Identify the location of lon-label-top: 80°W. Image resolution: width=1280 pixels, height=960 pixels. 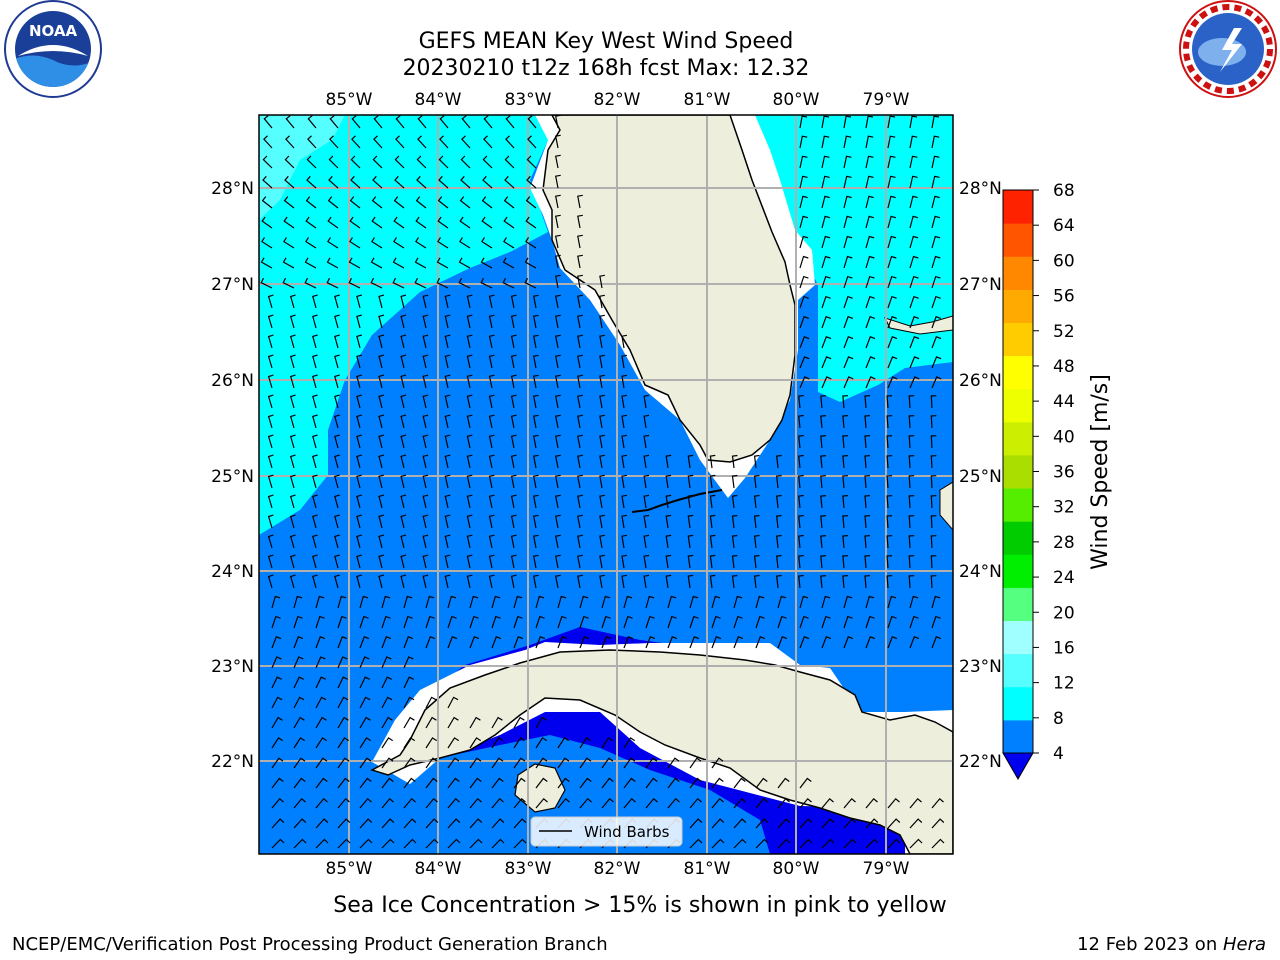
(796, 100).